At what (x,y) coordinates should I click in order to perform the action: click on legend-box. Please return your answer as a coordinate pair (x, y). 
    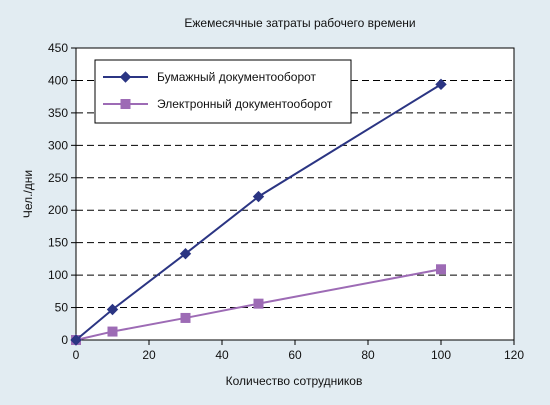
    Looking at the image, I should click on (223, 91).